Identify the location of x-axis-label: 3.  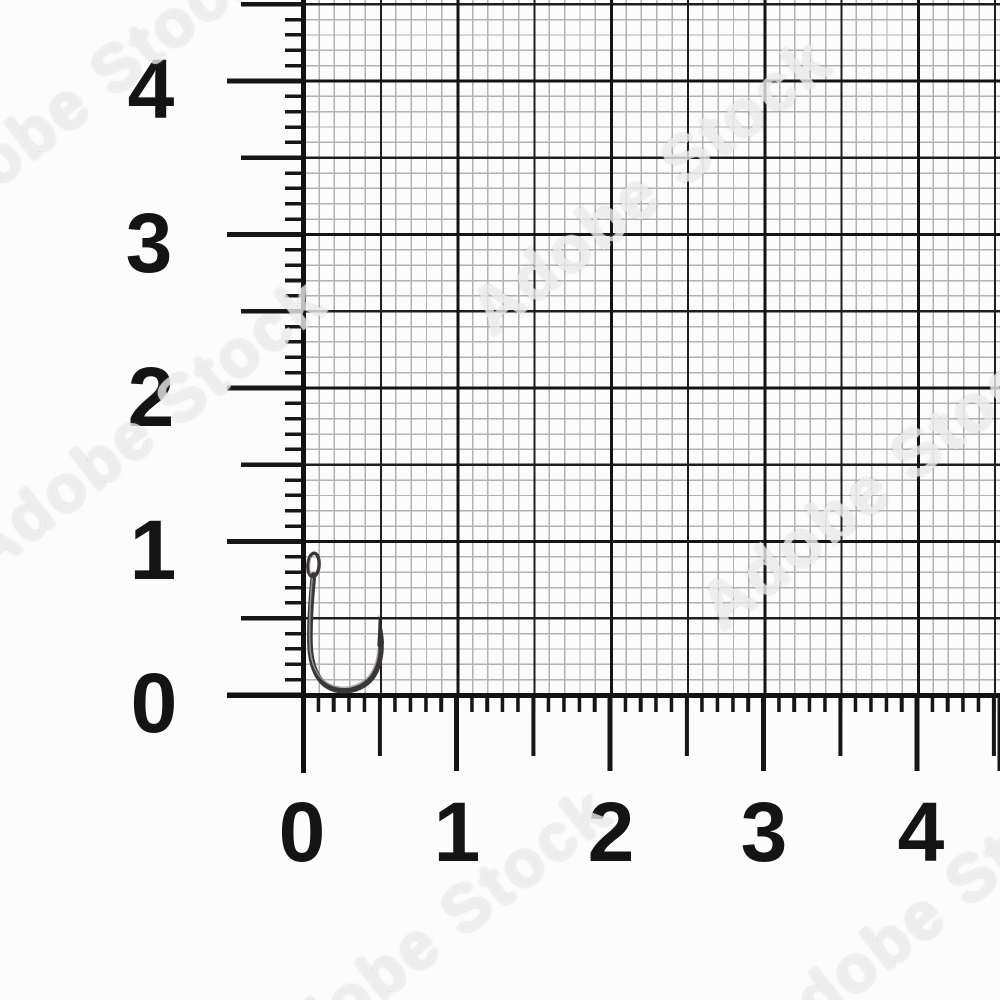
(764, 832).